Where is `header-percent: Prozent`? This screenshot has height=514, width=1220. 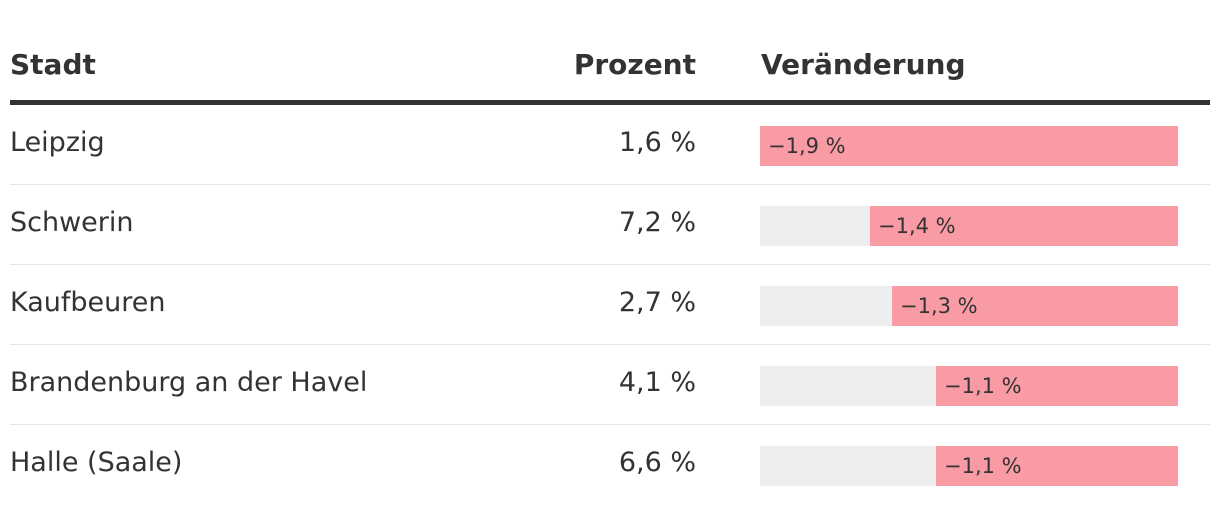
header-percent: Prozent is located at coordinates (634, 64).